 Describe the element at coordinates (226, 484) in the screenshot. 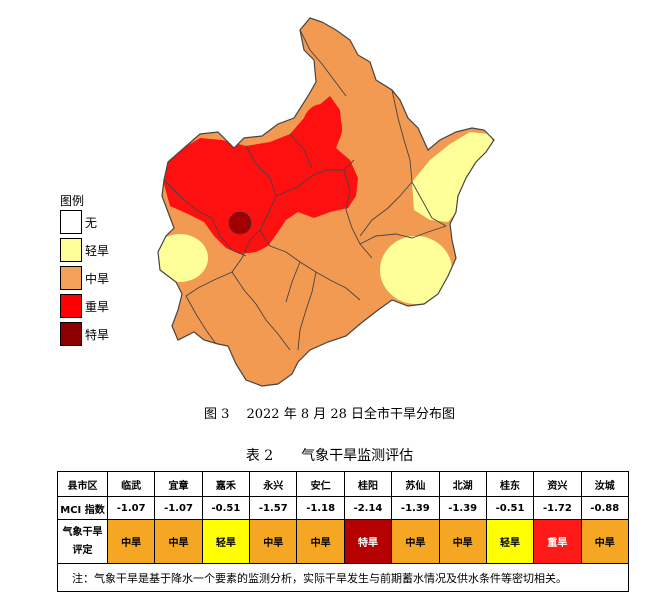

I see `county-name: 嘉禾` at that location.